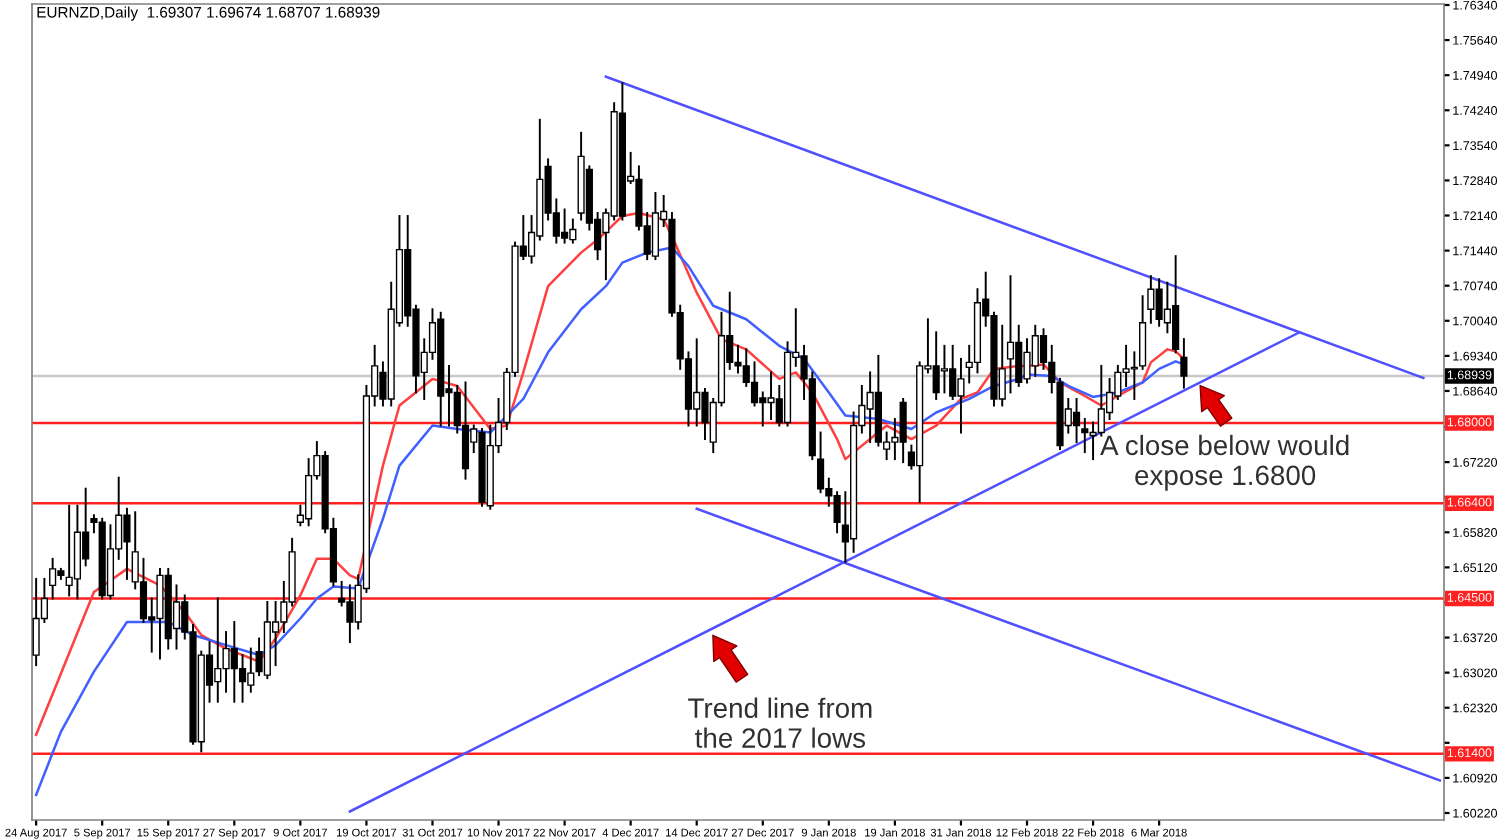  I want to click on annotation: A close below would expose 1.6800, so click(1224, 462).